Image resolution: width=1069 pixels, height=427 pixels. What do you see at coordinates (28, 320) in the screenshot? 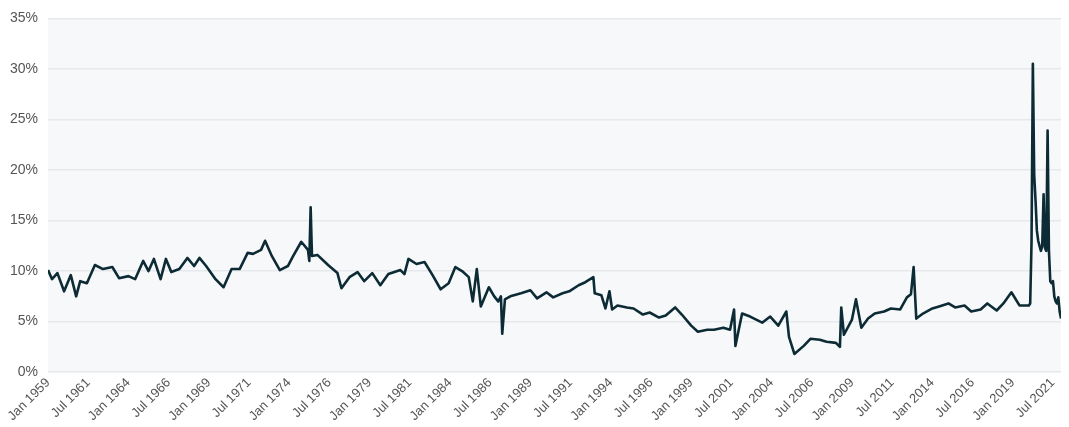
I see `y-tick-label: 5%` at bounding box center [28, 320].